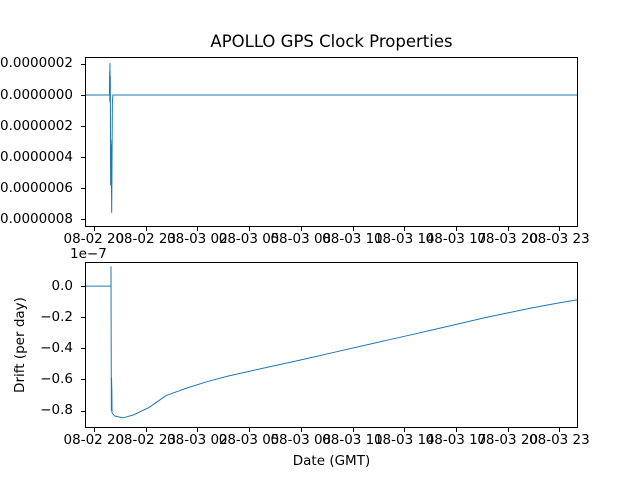 The image size is (640, 480). I want to click on drift-y-axis-label: Drift (per day), so click(20, 345).